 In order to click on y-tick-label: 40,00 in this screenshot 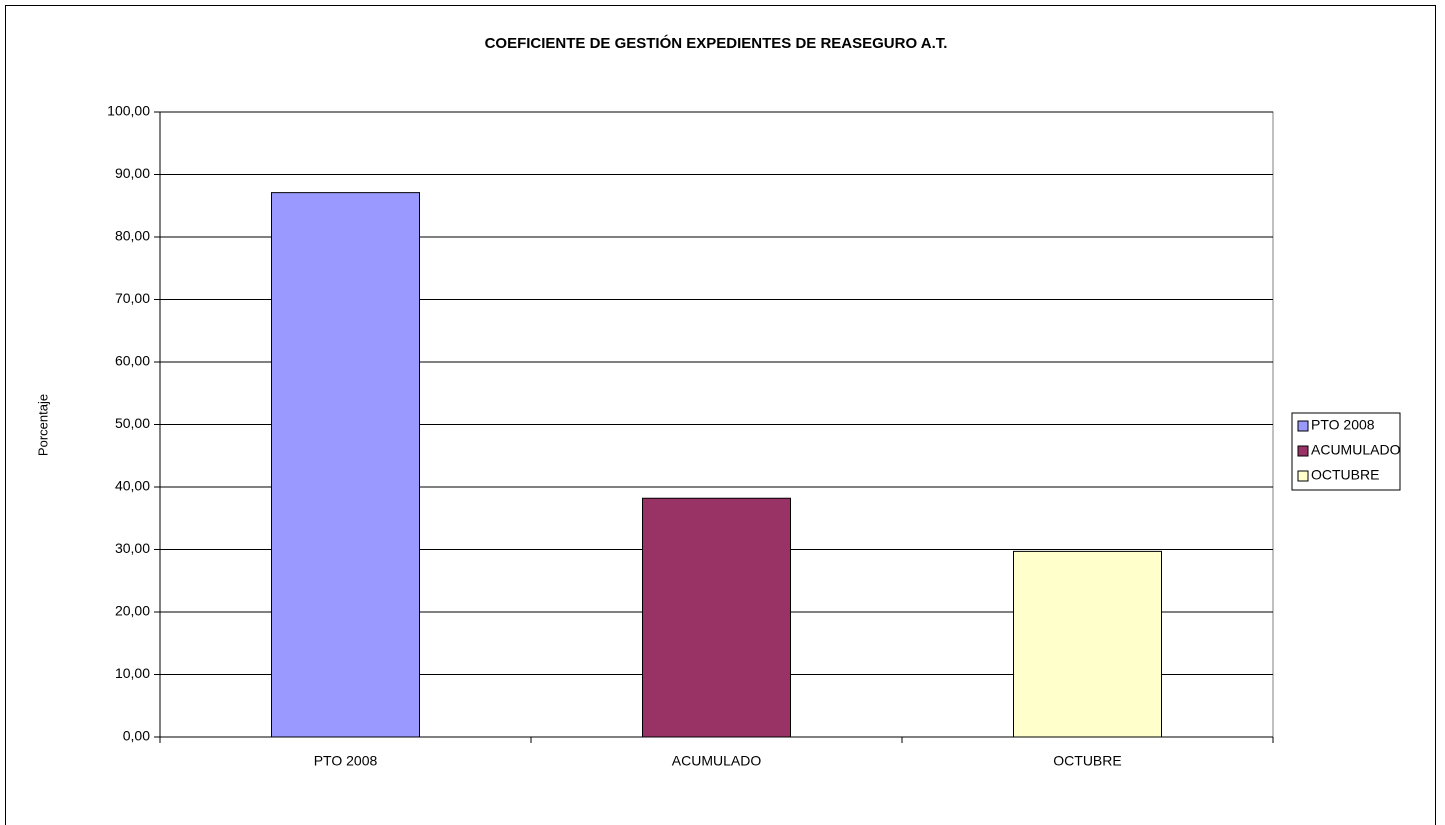, I will do `click(132, 486)`.